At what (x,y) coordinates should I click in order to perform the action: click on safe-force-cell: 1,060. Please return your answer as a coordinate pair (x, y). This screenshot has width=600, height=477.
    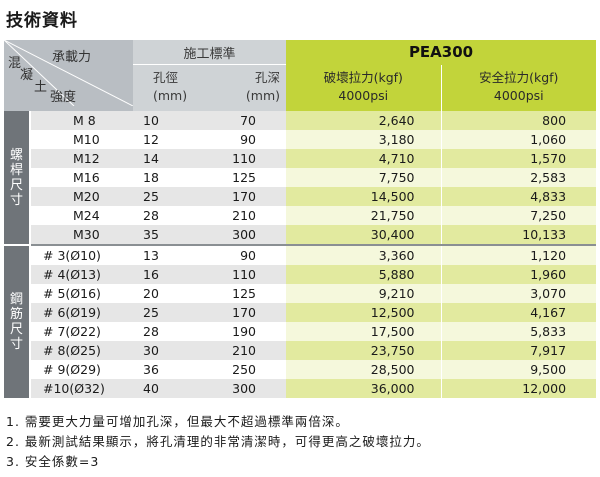
    Looking at the image, I should click on (519, 139).